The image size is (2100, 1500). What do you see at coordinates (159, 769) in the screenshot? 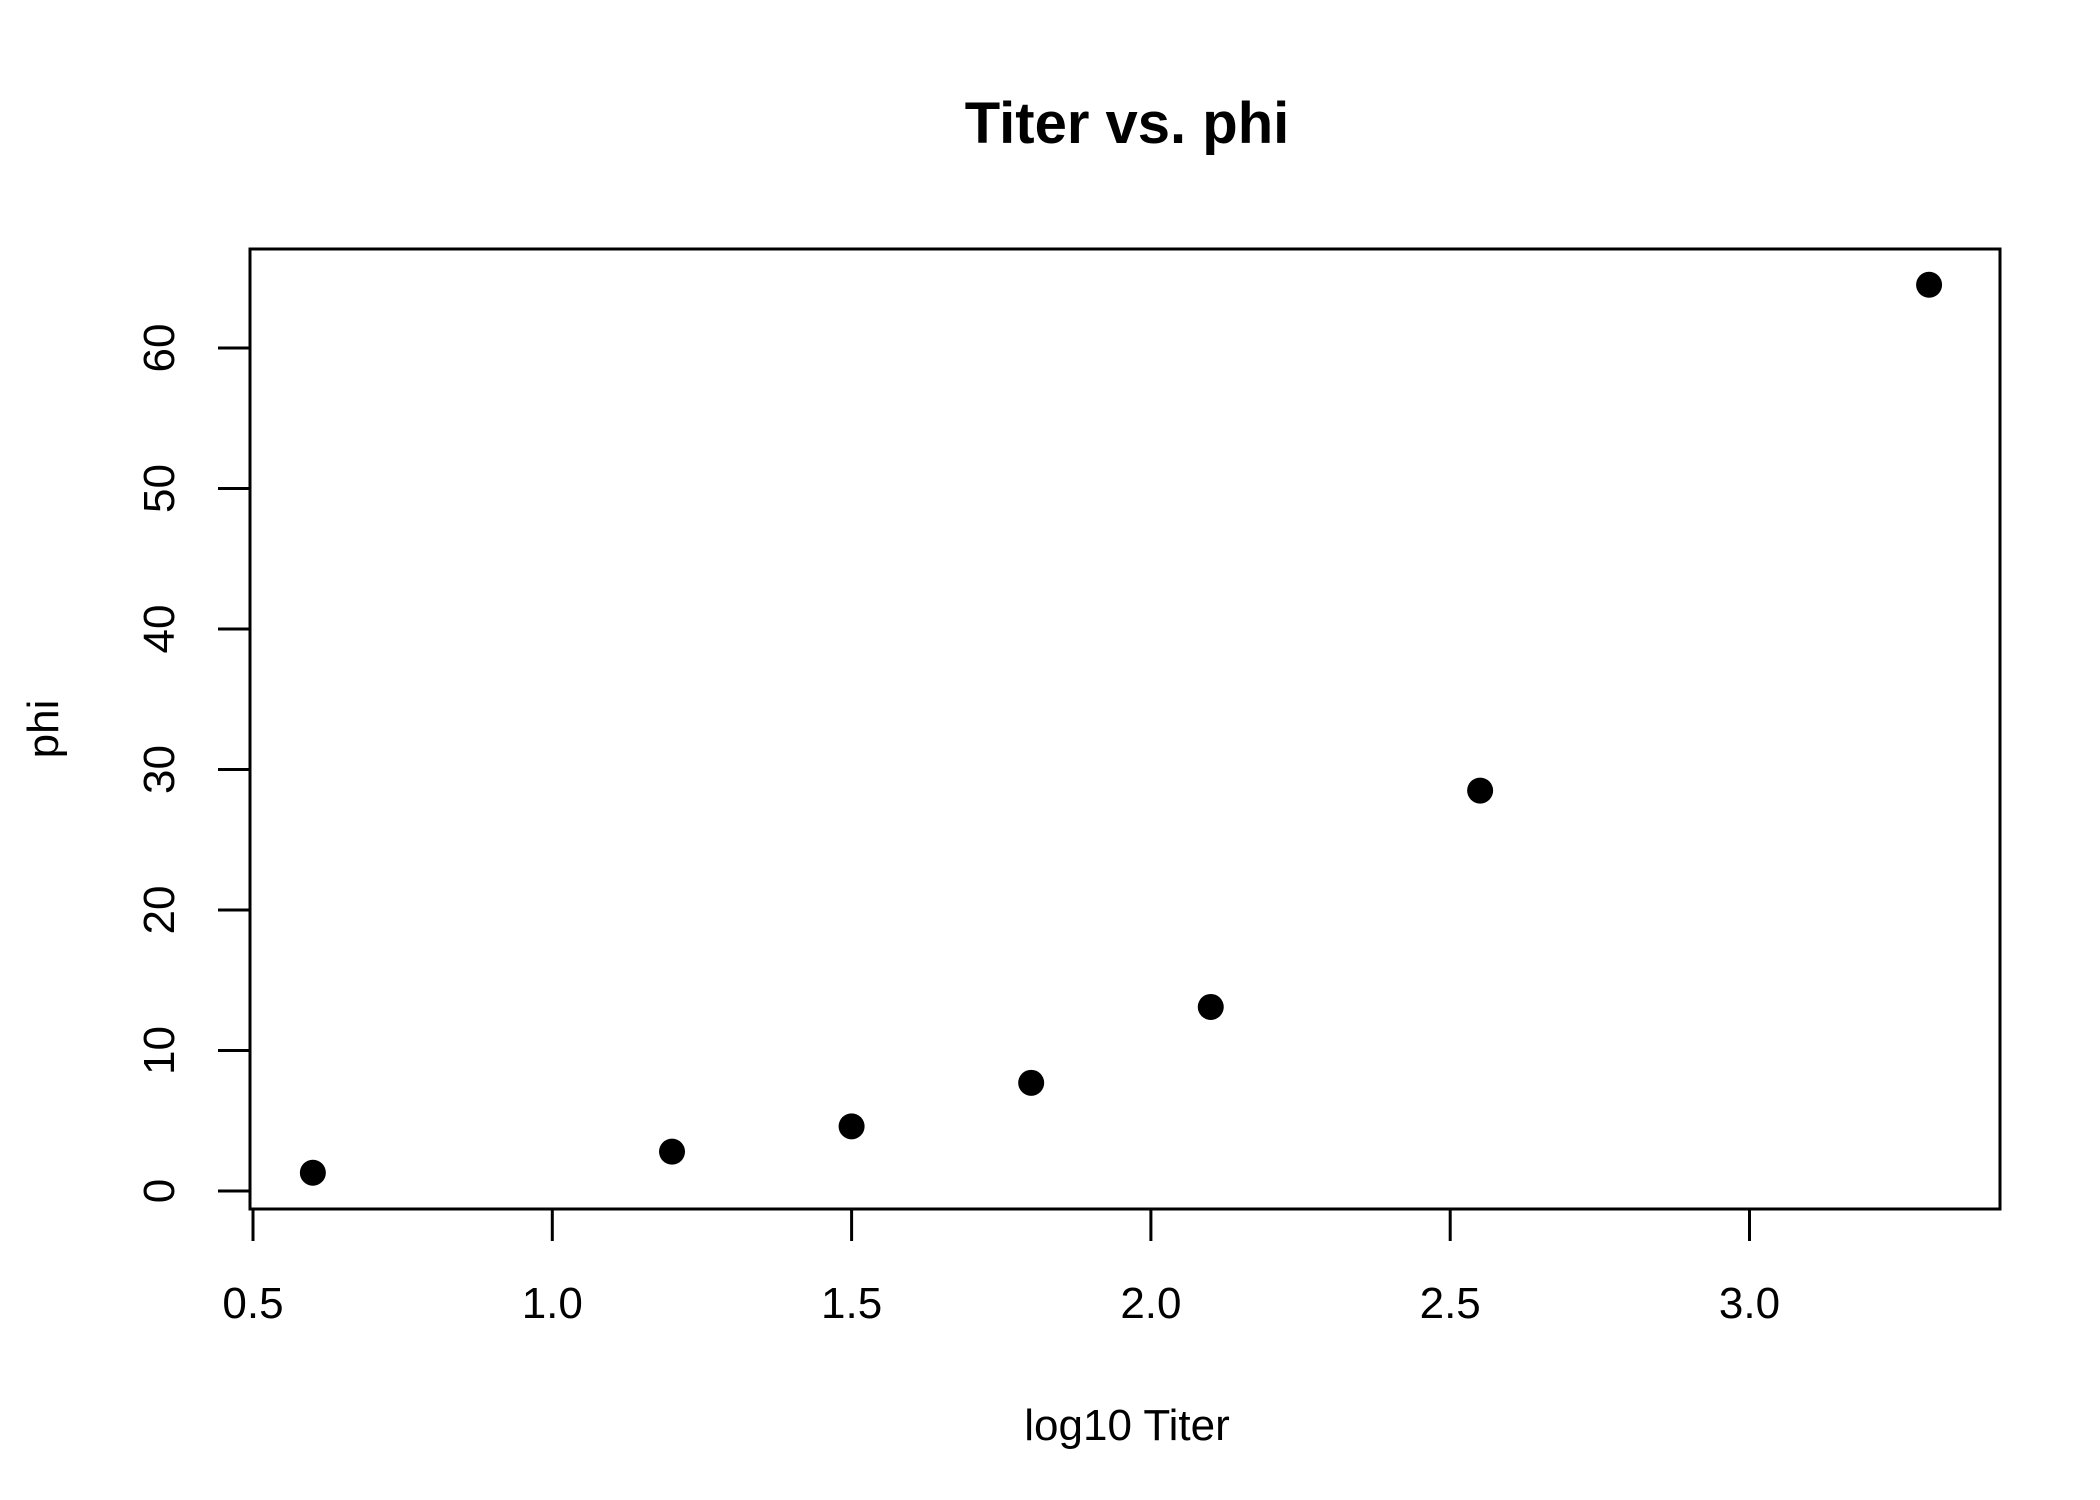
I see `y-tick-label: 30` at bounding box center [159, 769].